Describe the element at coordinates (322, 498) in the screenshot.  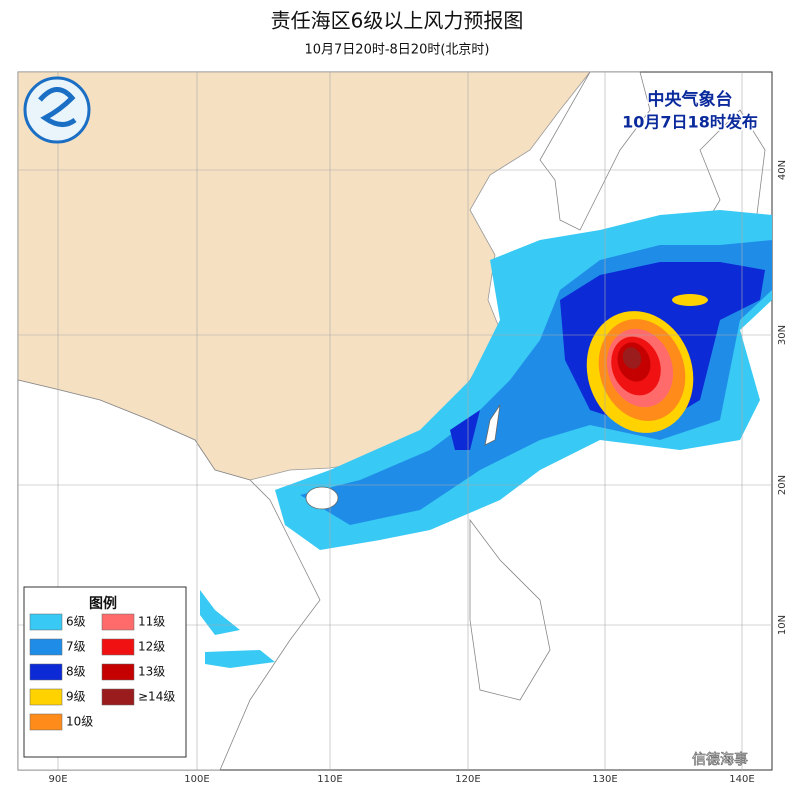
I see `hainan-land` at that location.